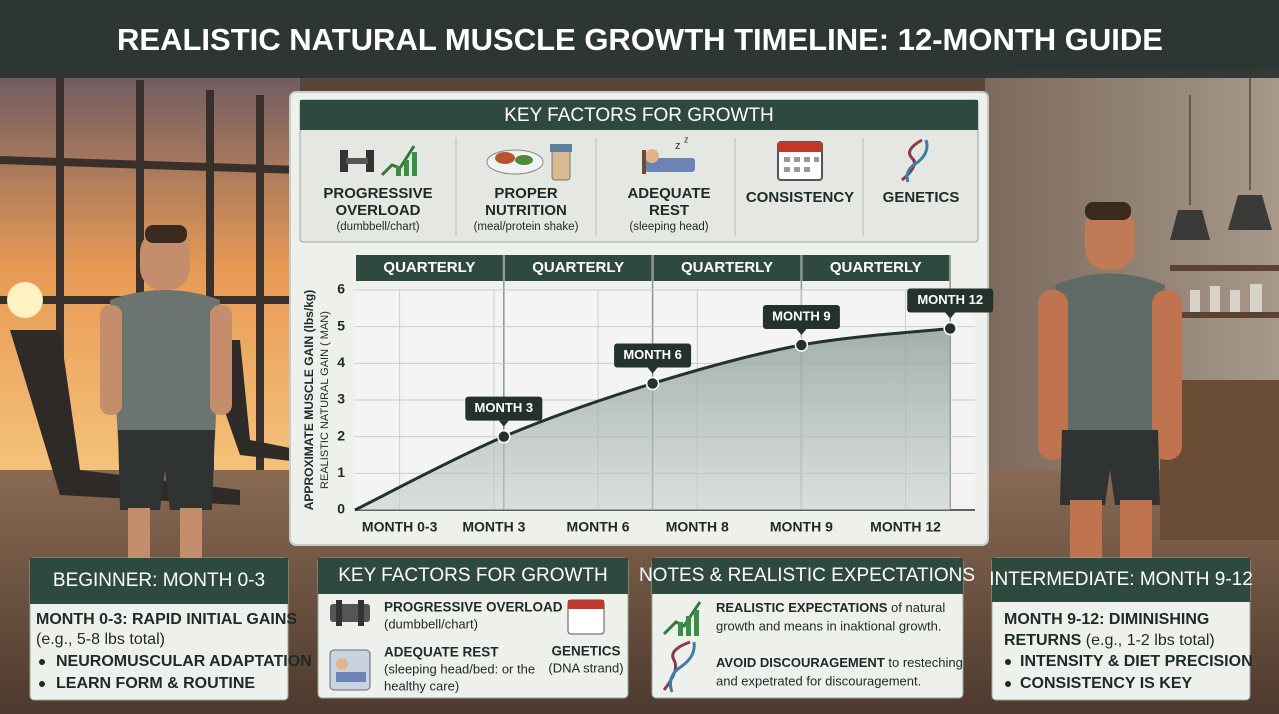  Describe the element at coordinates (1110, 381) in the screenshot. I see `right-figure` at that location.